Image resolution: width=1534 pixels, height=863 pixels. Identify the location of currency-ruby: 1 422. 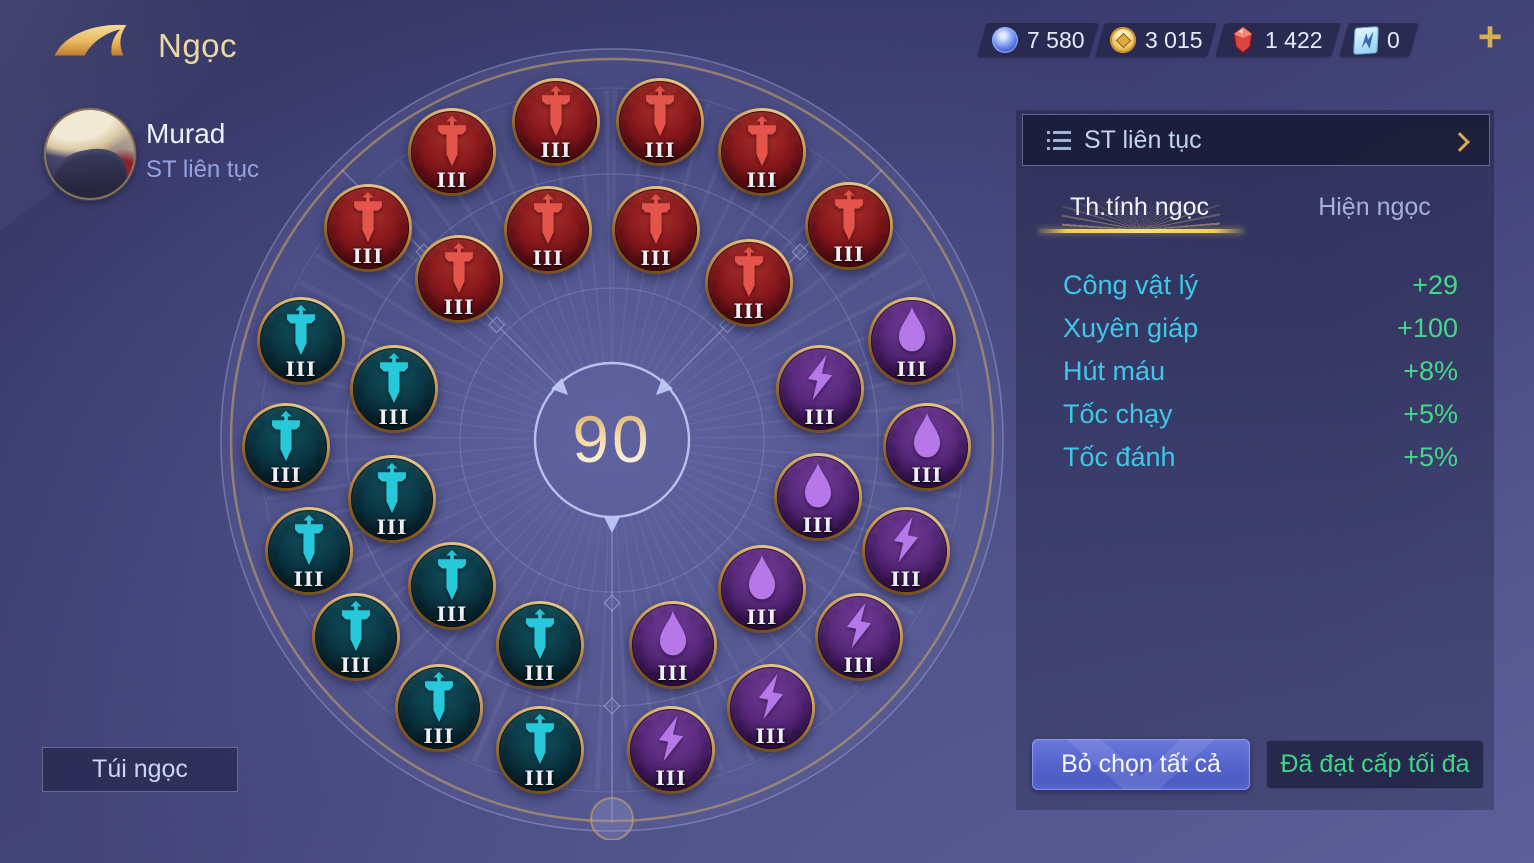
(1278, 40).